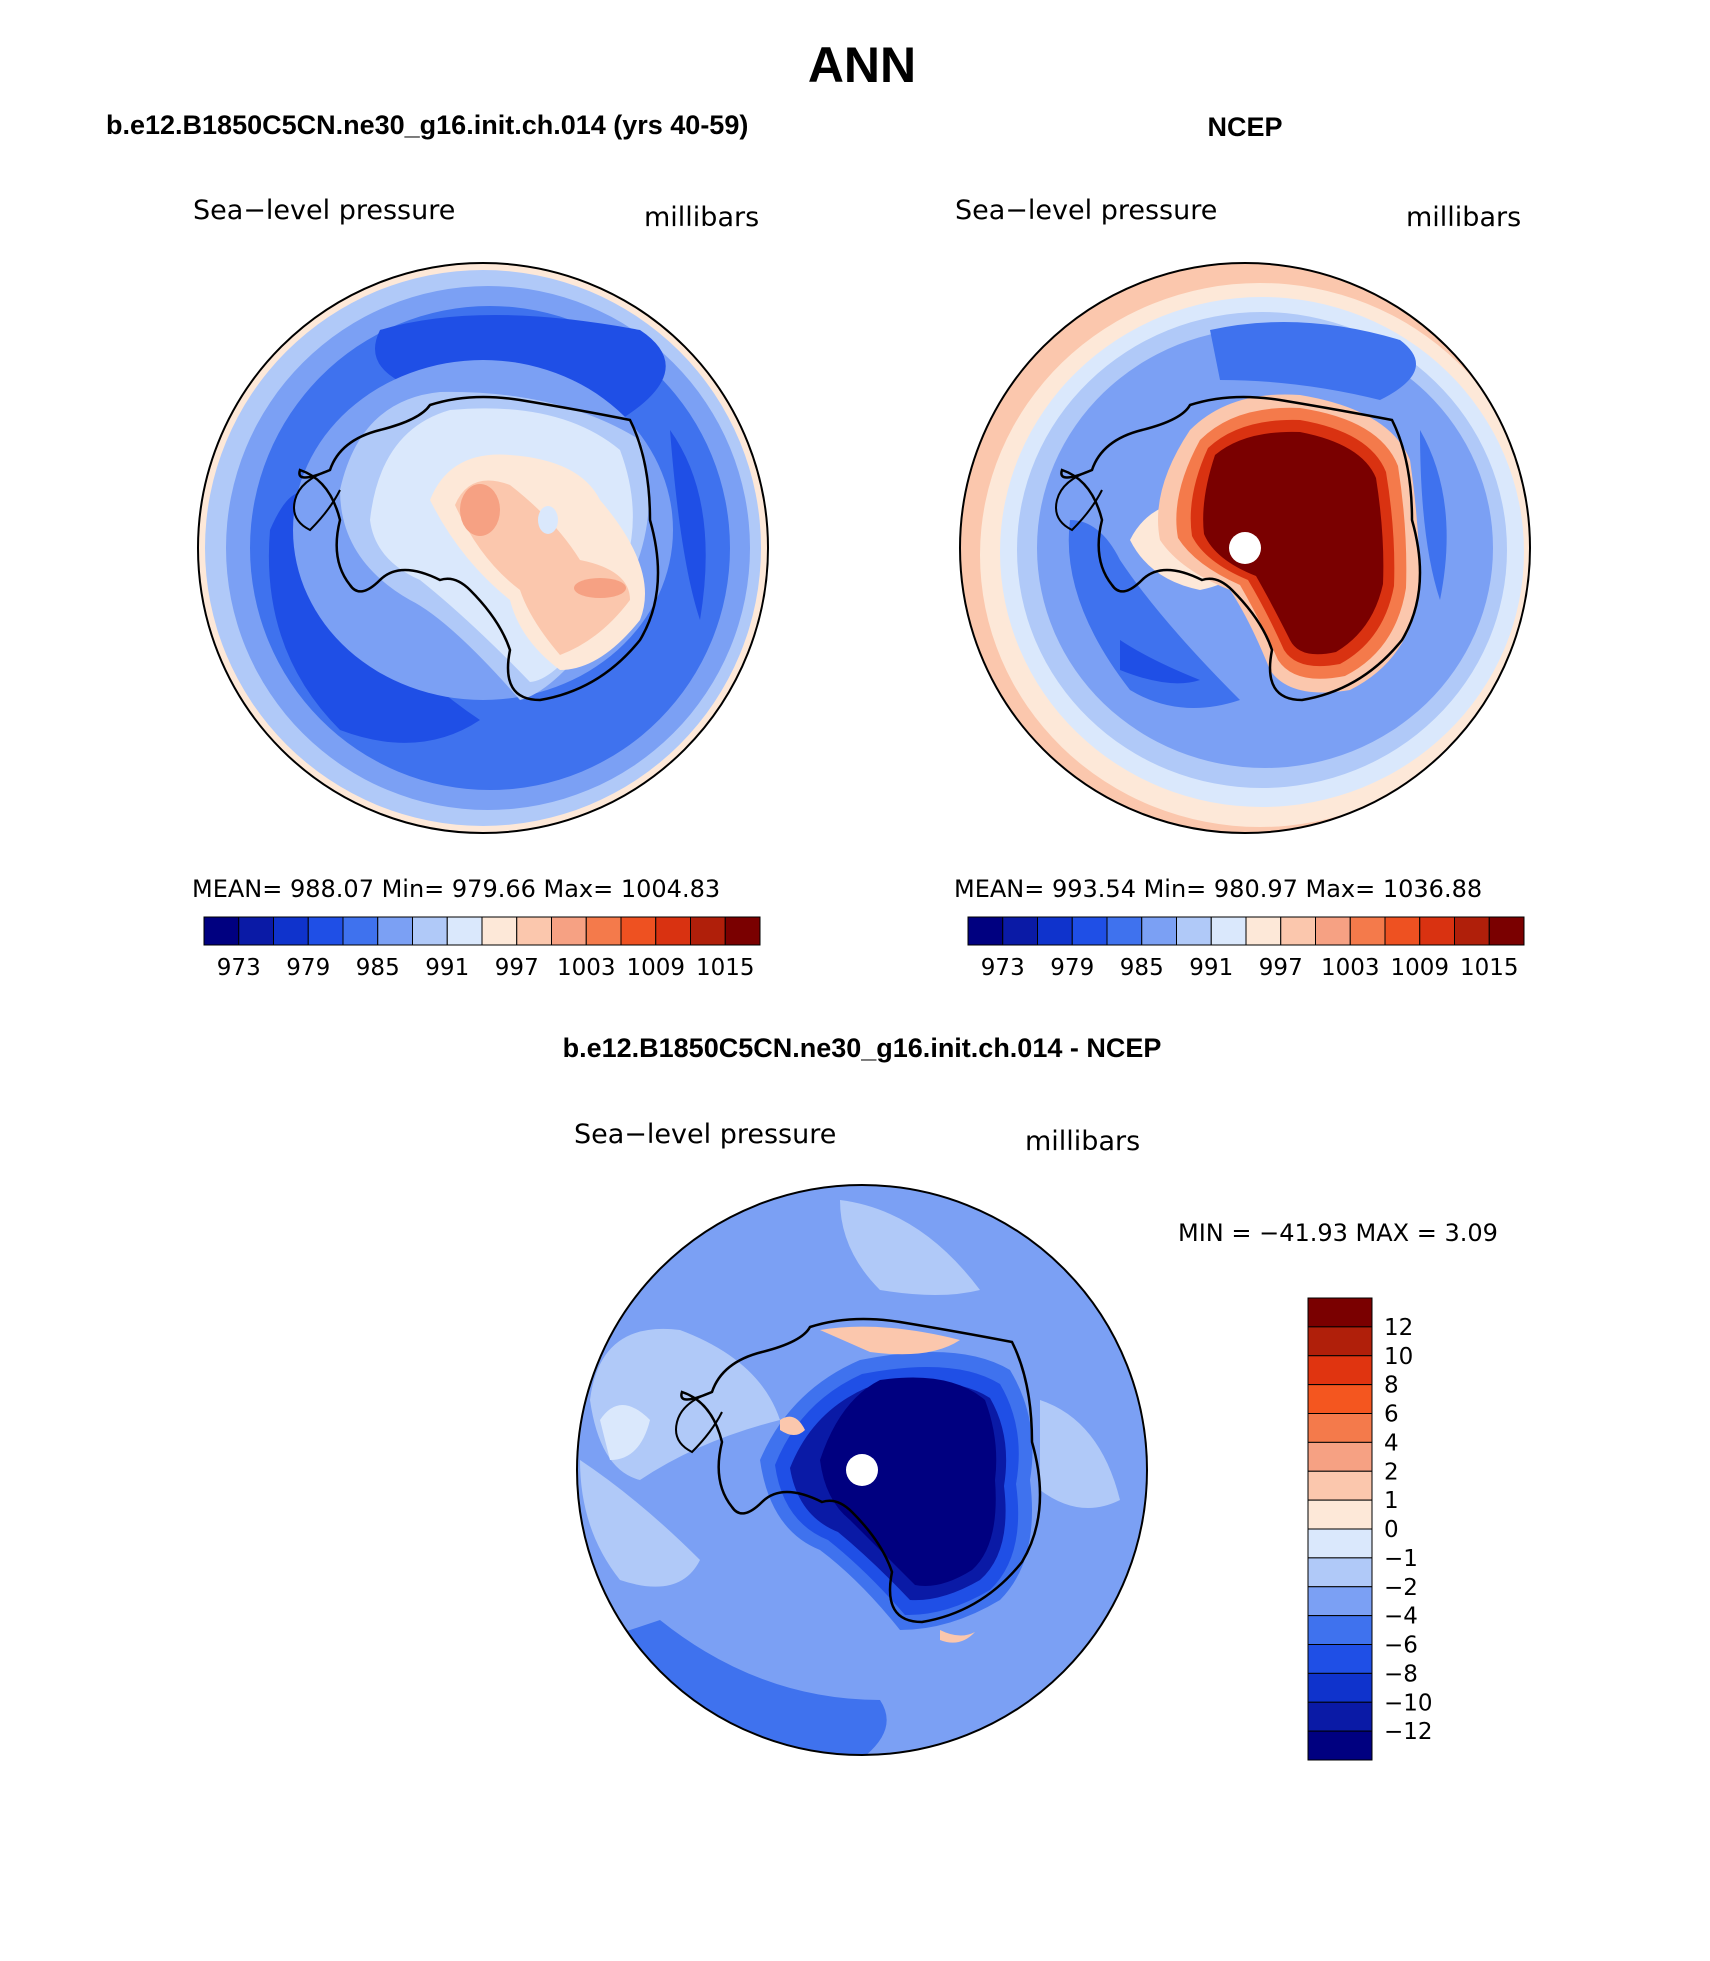 The height and width of the screenshot is (1961, 1710). Describe the element at coordinates (1401, 1646) in the screenshot. I see `difference-colorbar-tick-label: −6` at that location.